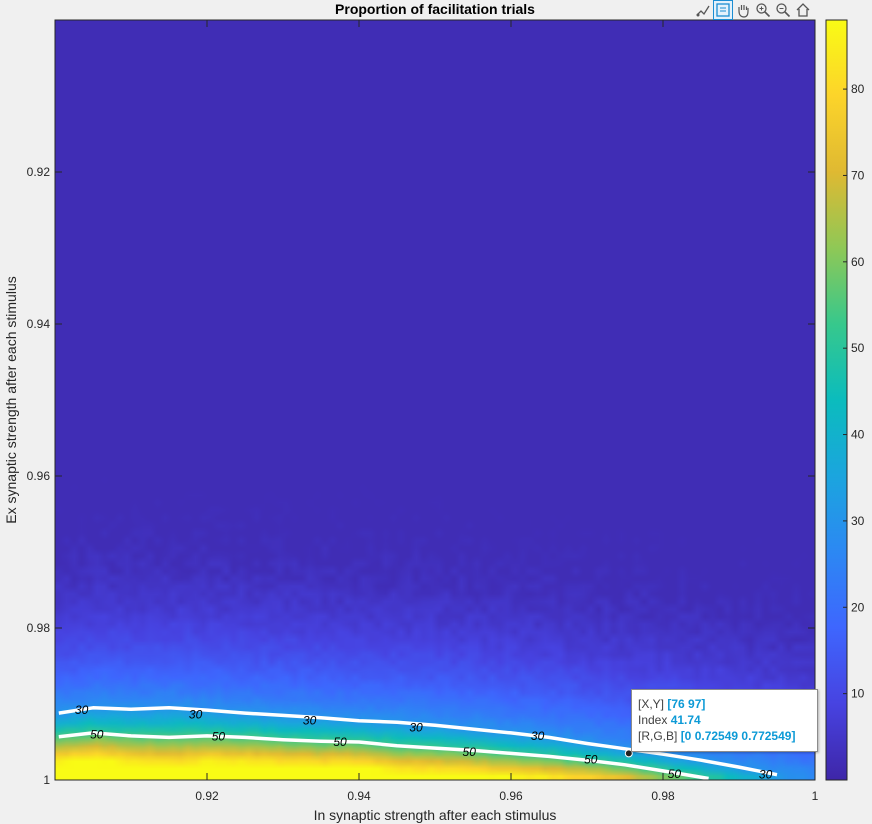 The image size is (872, 824). I want to click on data-tip-index-row: Index 41.74, so click(724, 720).